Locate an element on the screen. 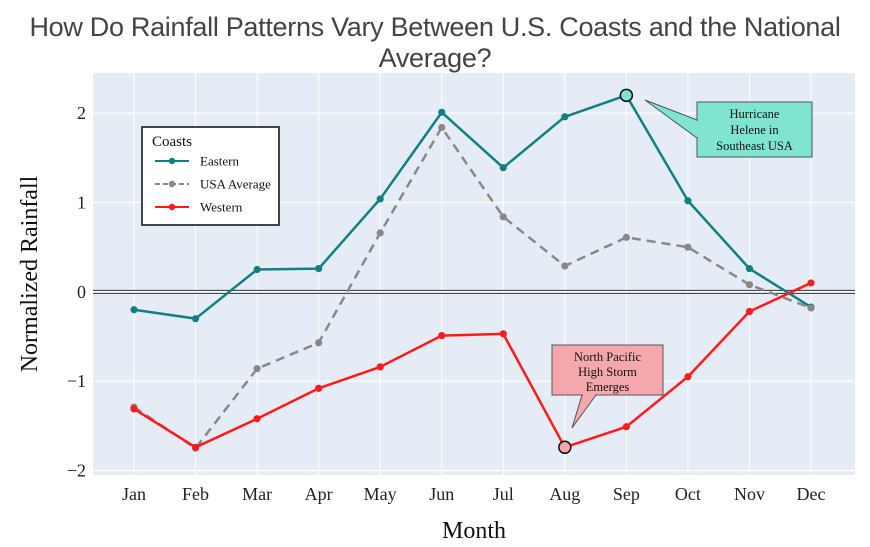  x-tick-label: Aug is located at coordinates (564, 494).